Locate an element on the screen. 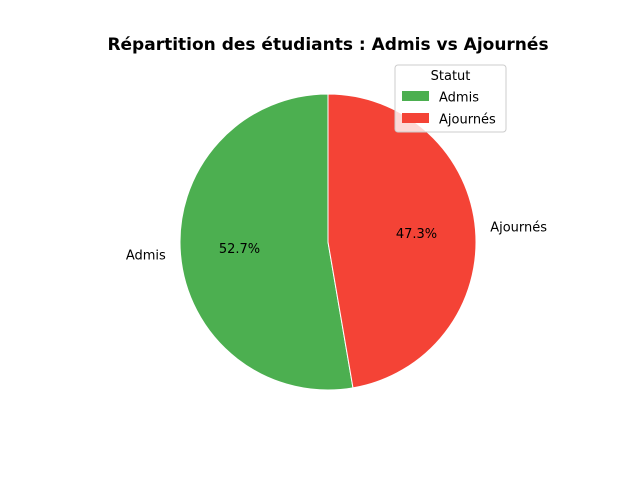 The image size is (640, 480). legend: Statut Admis Ajournés is located at coordinates (450, 98).